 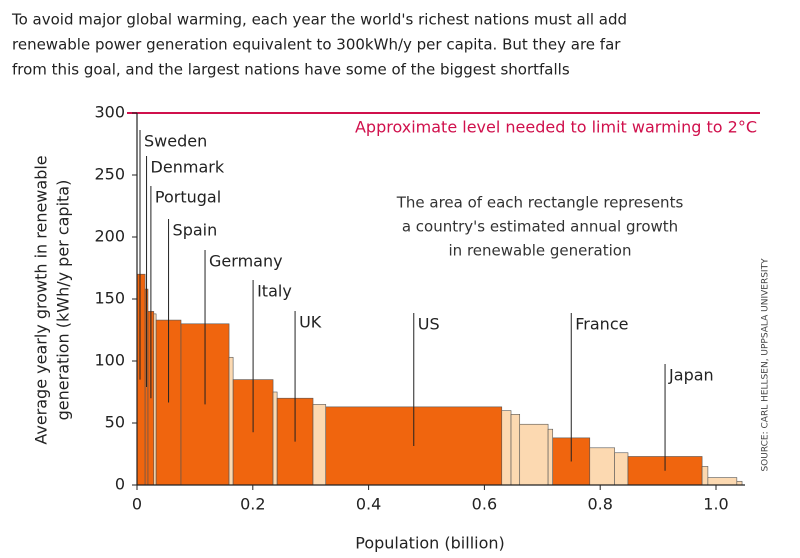 What do you see at coordinates (368, 504) in the screenshot?
I see `x-tick-label: 0.4` at bounding box center [368, 504].